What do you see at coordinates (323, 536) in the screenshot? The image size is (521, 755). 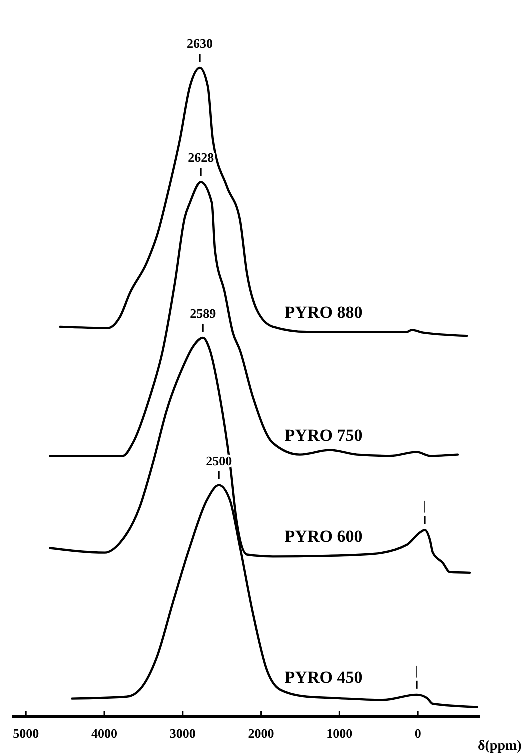 I see `series-label: PYRO 600` at bounding box center [323, 536].